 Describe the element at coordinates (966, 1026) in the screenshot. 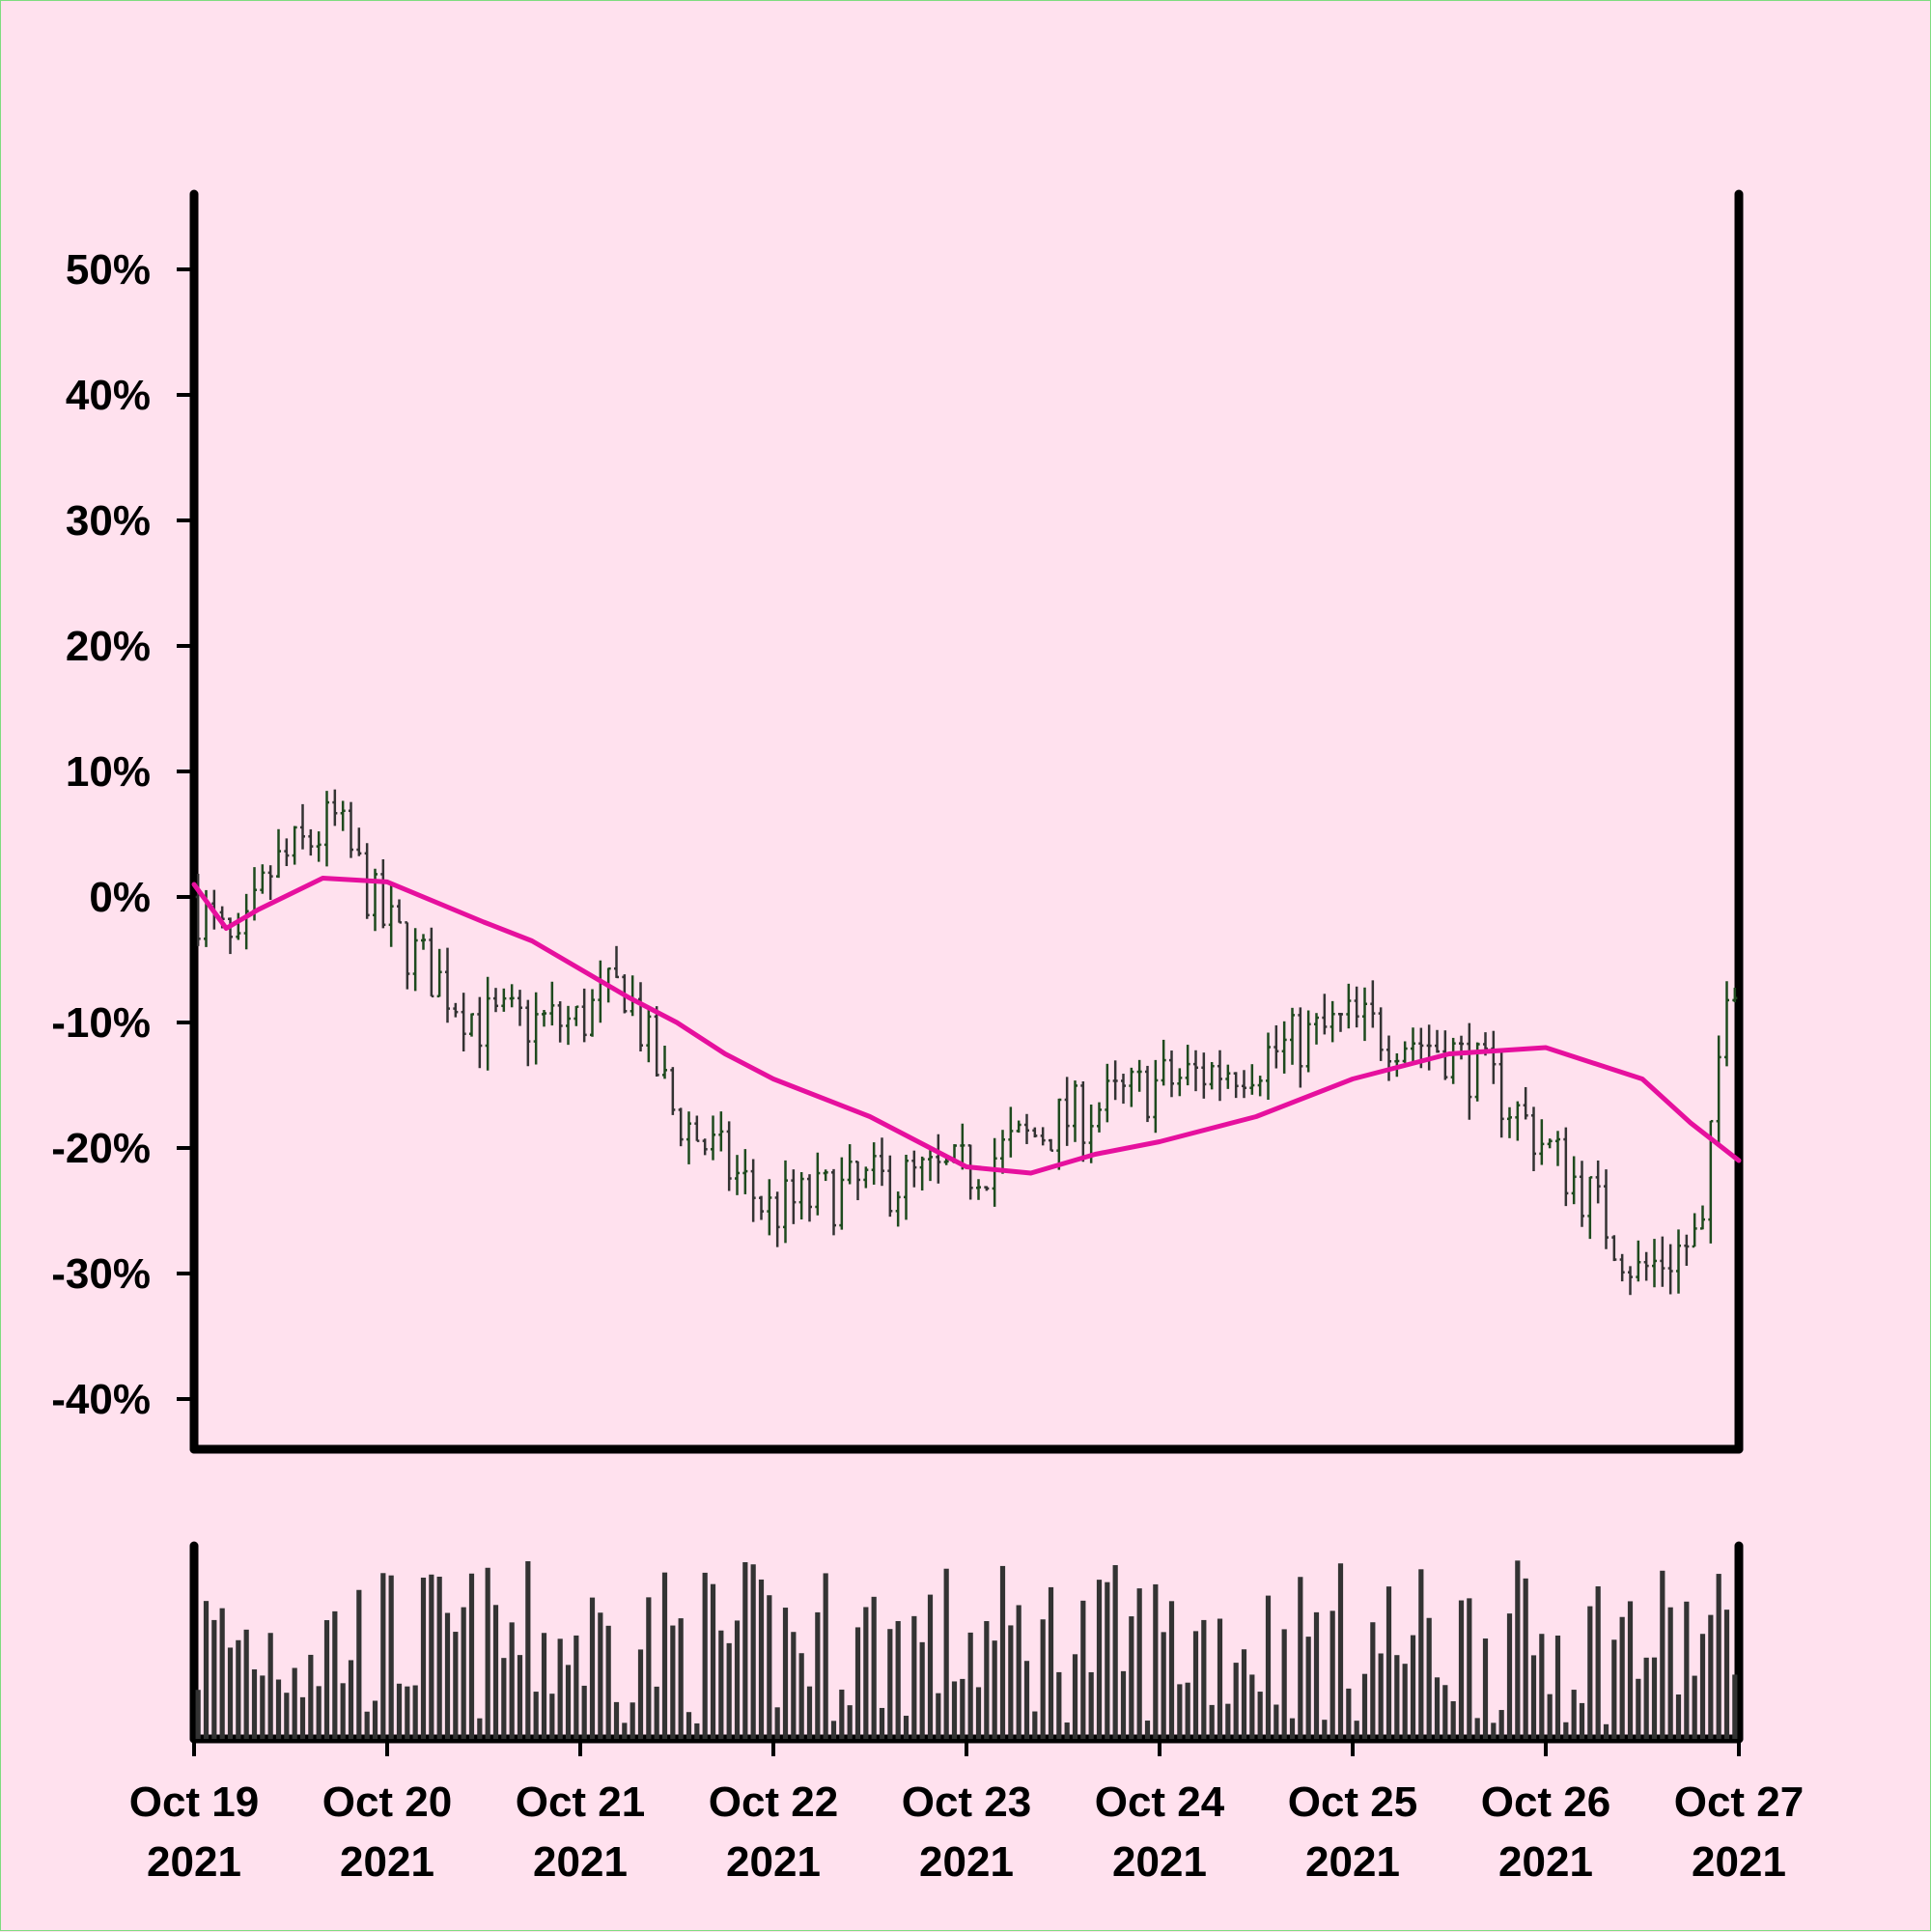

I see `moving-average-line` at that location.